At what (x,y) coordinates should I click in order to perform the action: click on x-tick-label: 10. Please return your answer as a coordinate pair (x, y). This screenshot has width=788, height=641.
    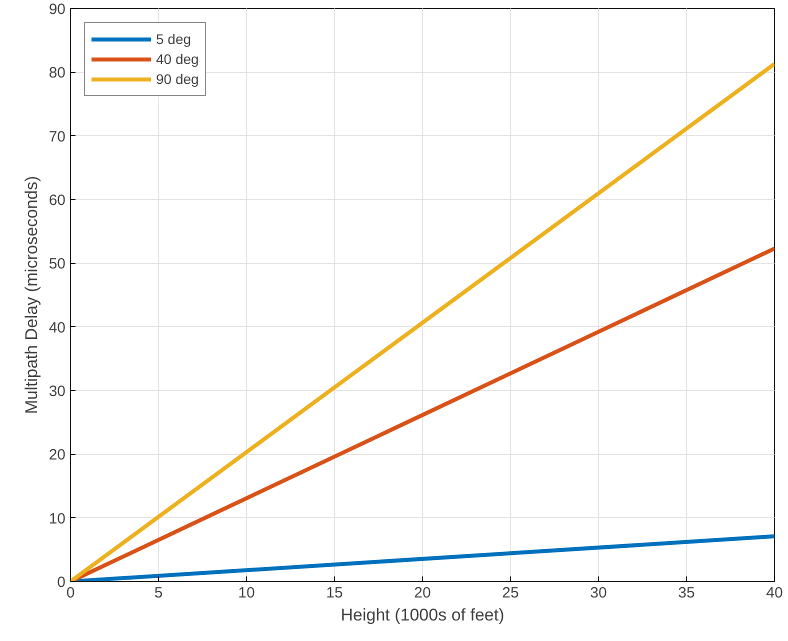
    Looking at the image, I should click on (246, 593).